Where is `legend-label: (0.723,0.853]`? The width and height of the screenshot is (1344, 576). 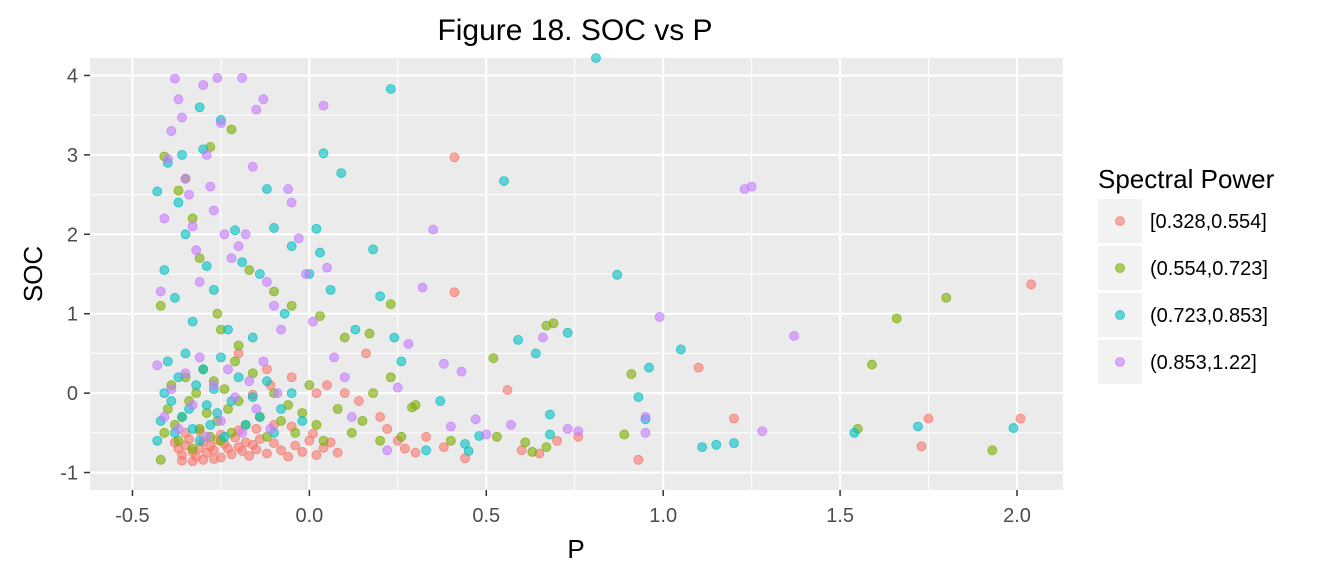
legend-label: (0.723,0.853] is located at coordinates (1209, 316).